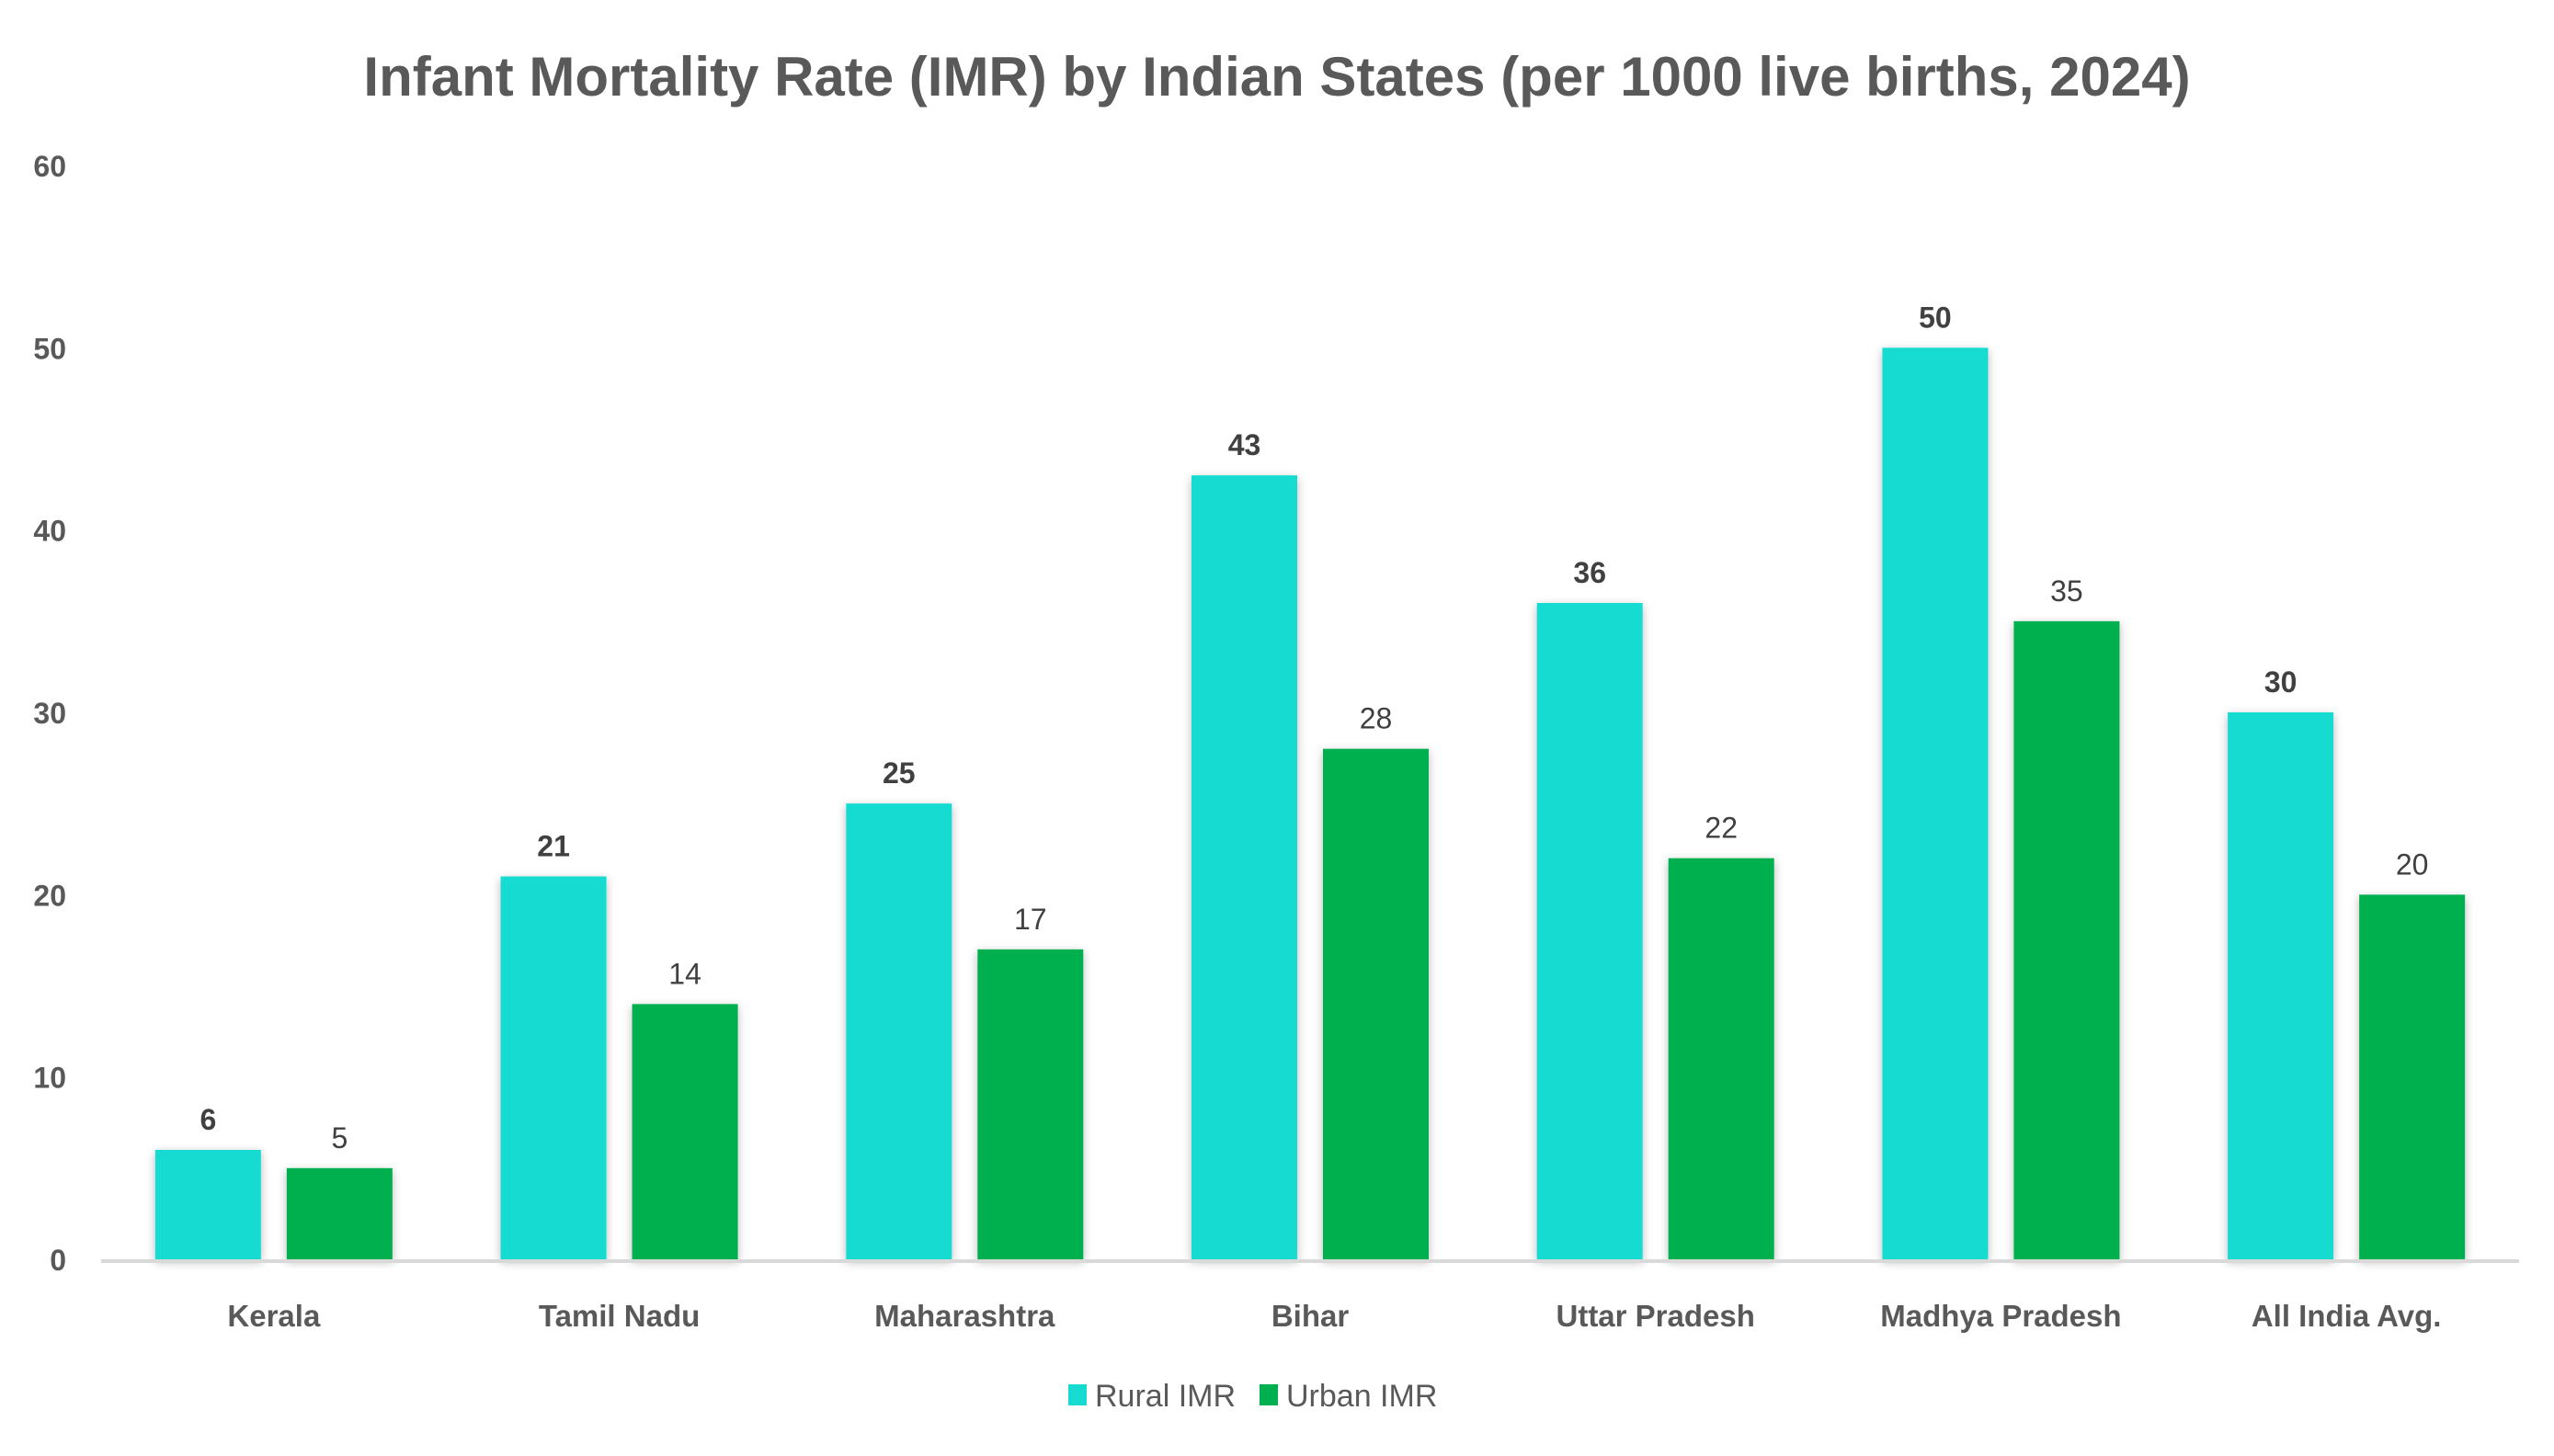 This screenshot has width=2554, height=1456. I want to click on data-label: 35, so click(2066, 591).